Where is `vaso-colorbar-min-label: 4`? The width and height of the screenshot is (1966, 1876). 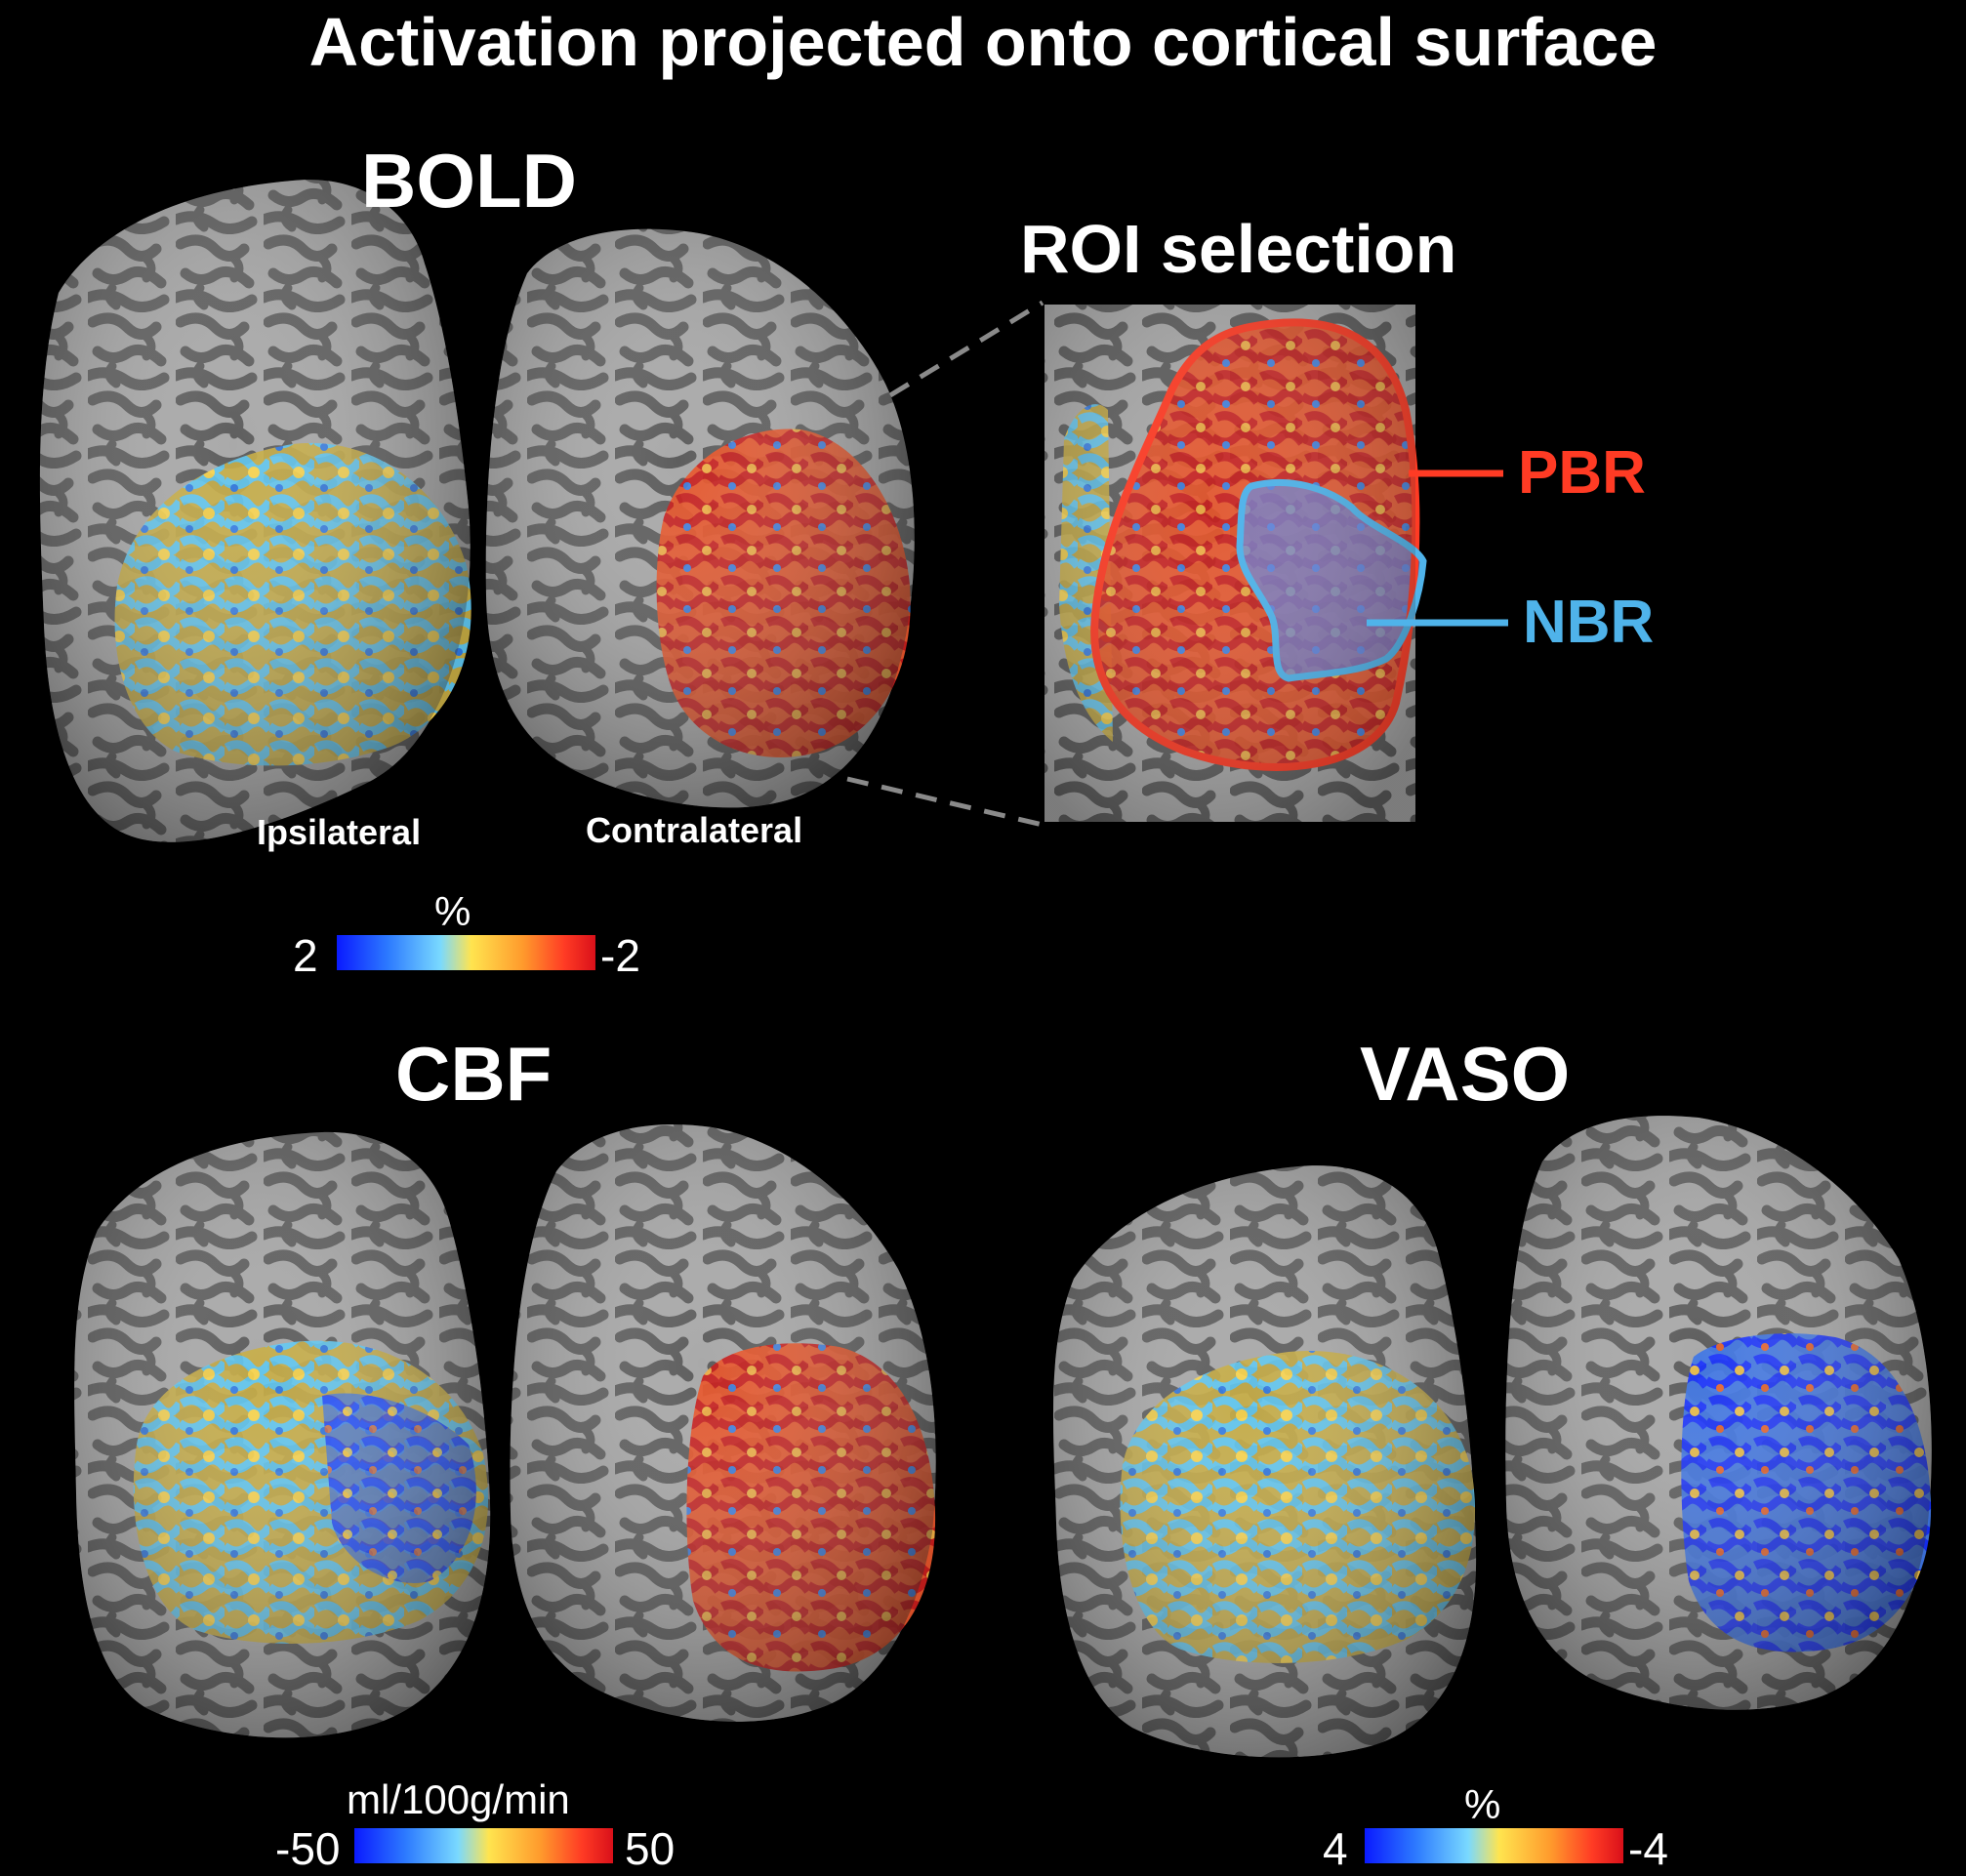 vaso-colorbar-min-label: 4 is located at coordinates (1335, 1848).